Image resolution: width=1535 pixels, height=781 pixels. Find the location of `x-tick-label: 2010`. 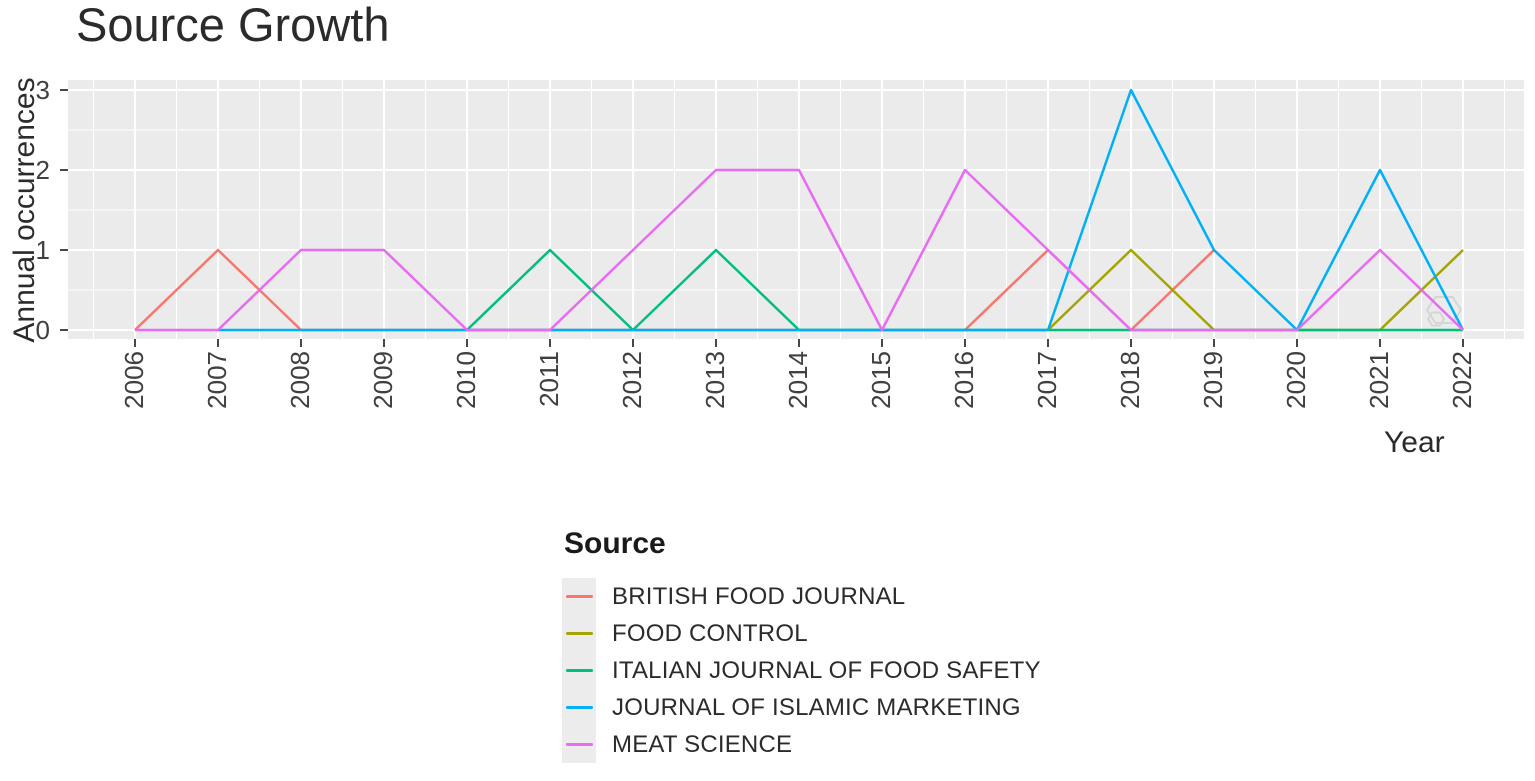

x-tick-label: 2010 is located at coordinates (466, 380).